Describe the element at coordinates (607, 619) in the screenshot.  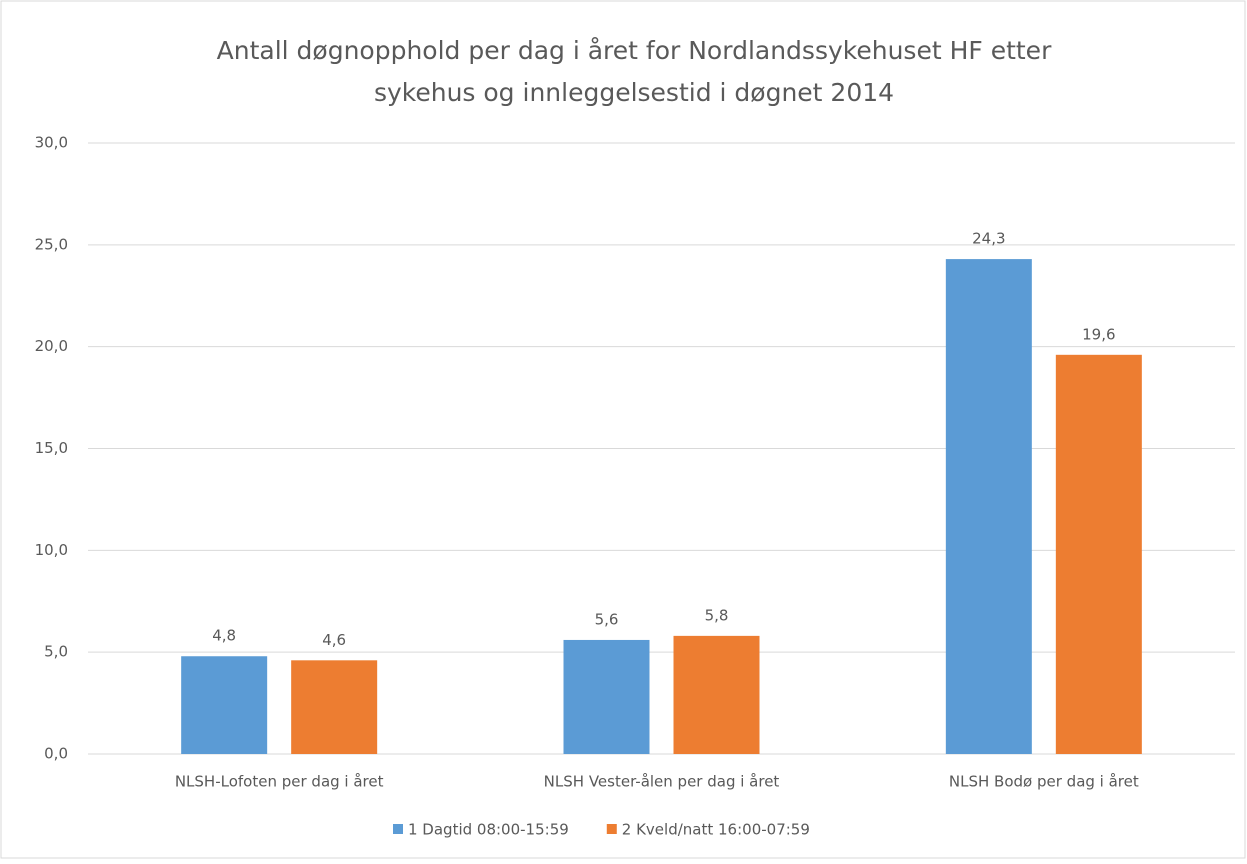
I see `data-label: 5,6` at that location.